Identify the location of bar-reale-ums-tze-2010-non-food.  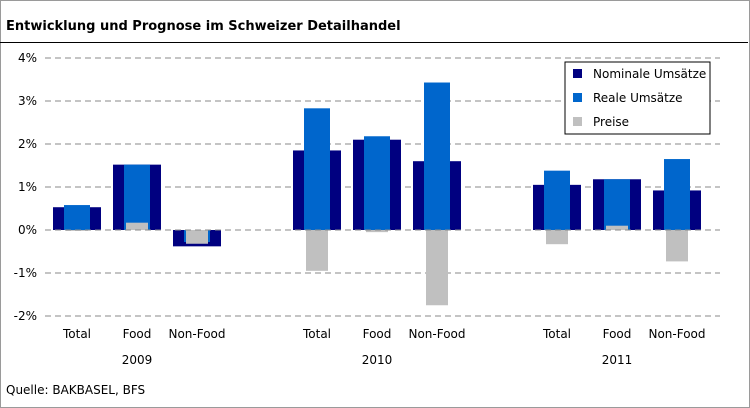
(437, 156).